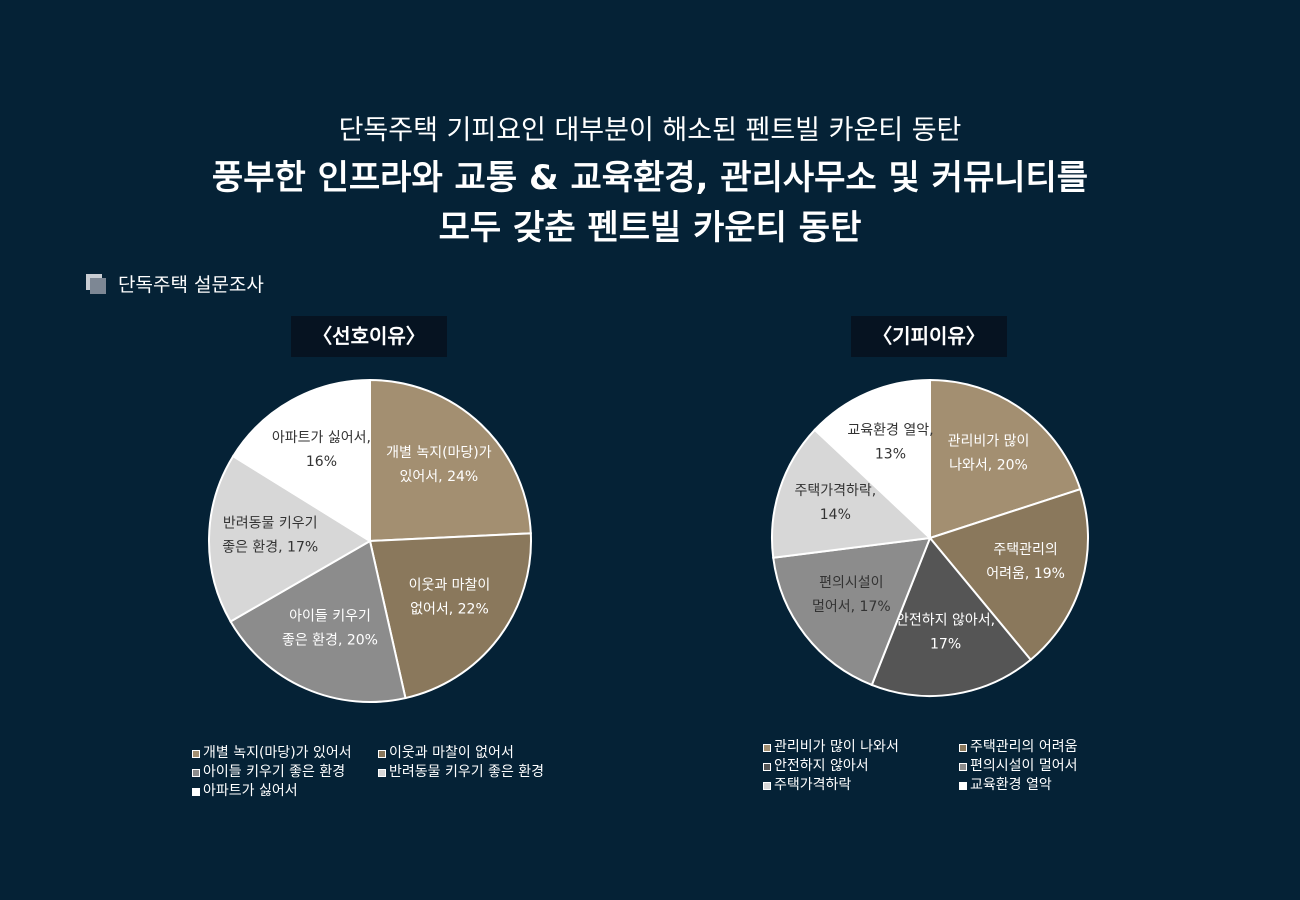  What do you see at coordinates (270, 535) in the screenshot?
I see `slice-data-label: 반려동물 키우기 좋은 환경, 17%` at bounding box center [270, 535].